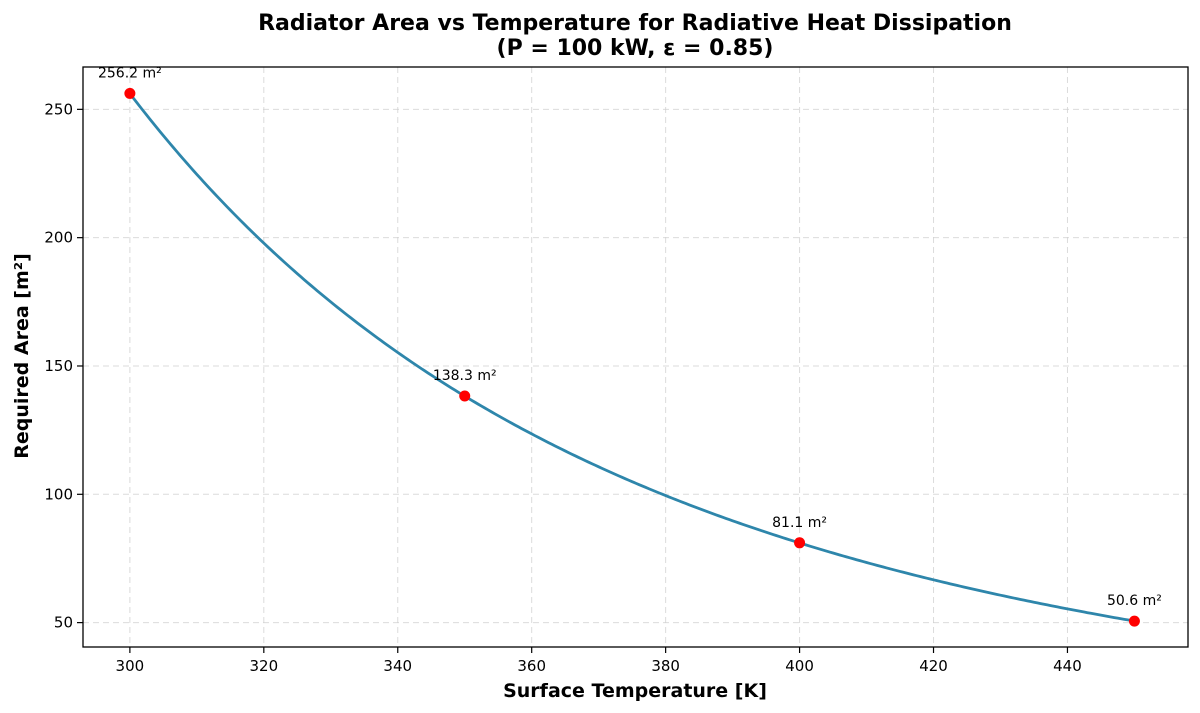 The image size is (1200, 713). What do you see at coordinates (799, 523) in the screenshot?
I see `data-point-label: 81.1 m²` at bounding box center [799, 523].